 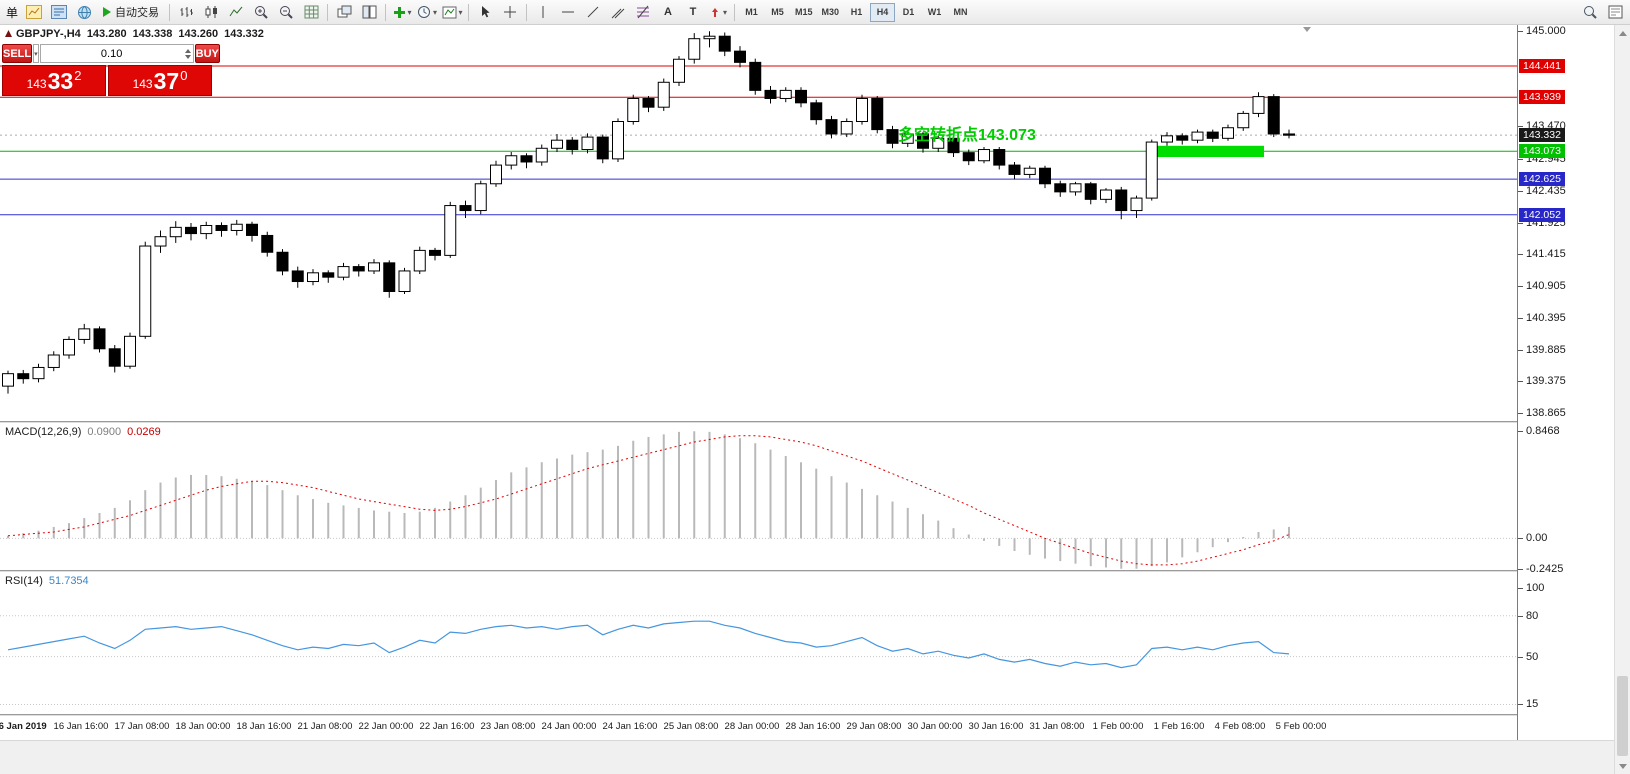 What do you see at coordinates (1528, 656) in the screenshot?
I see `rsi-axis-label: 50` at bounding box center [1528, 656].